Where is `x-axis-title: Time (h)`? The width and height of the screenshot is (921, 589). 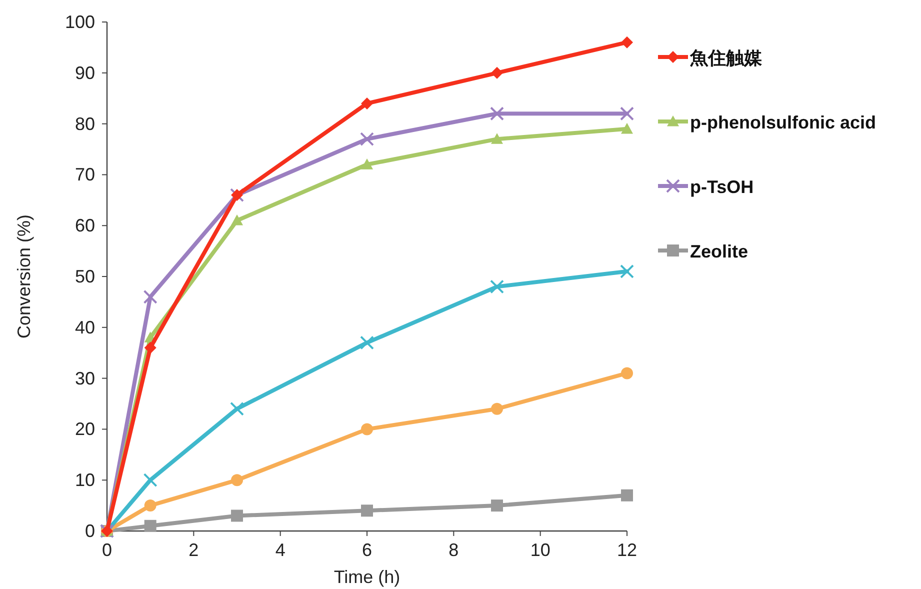
x-axis-title: Time (h) is located at coordinates (367, 577).